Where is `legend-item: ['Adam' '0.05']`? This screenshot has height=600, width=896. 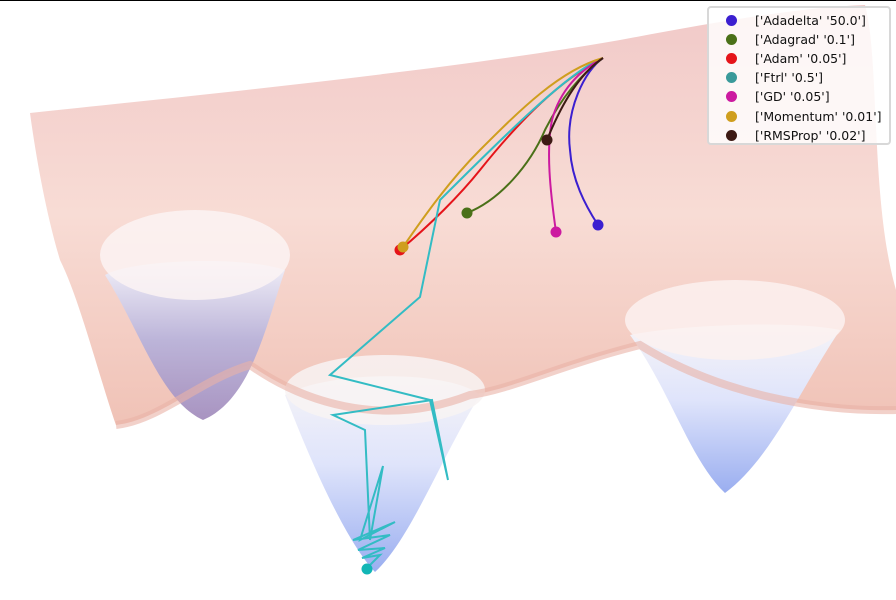 legend-item: ['Adam' '0.05'] is located at coordinates (799, 58).